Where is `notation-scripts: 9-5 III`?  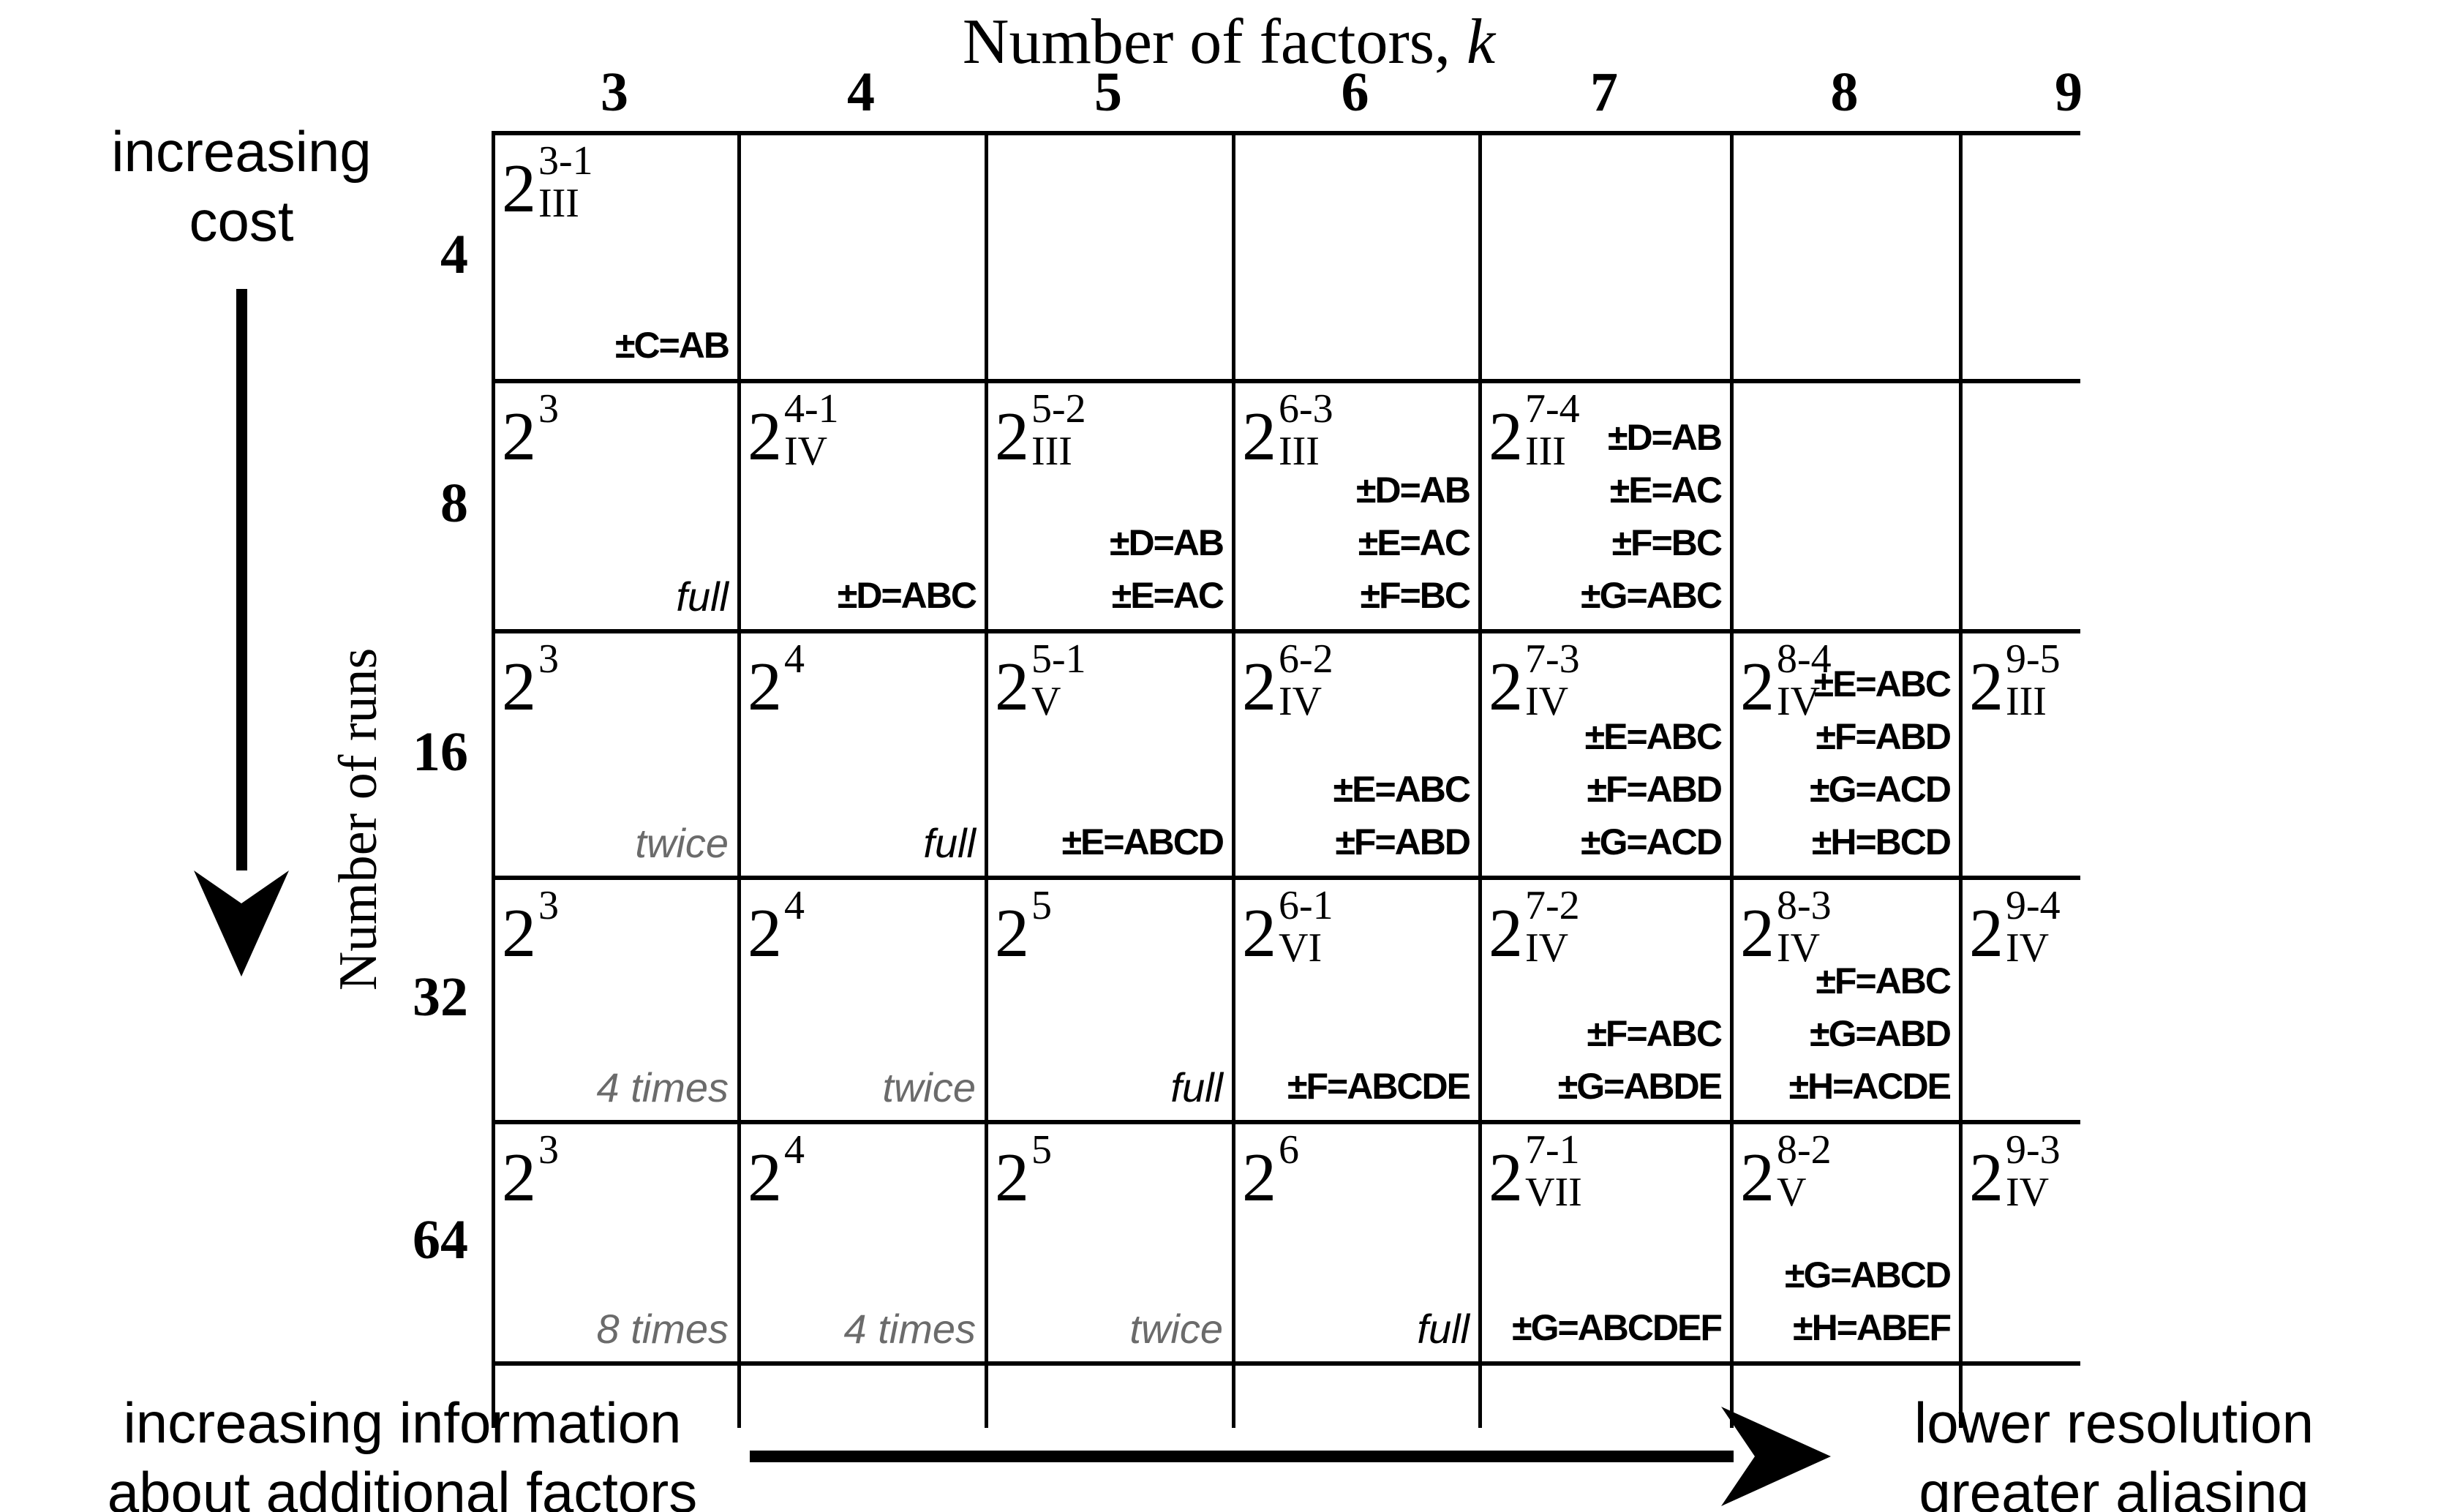
notation-scripts: 9-5 III is located at coordinates (2033, 681).